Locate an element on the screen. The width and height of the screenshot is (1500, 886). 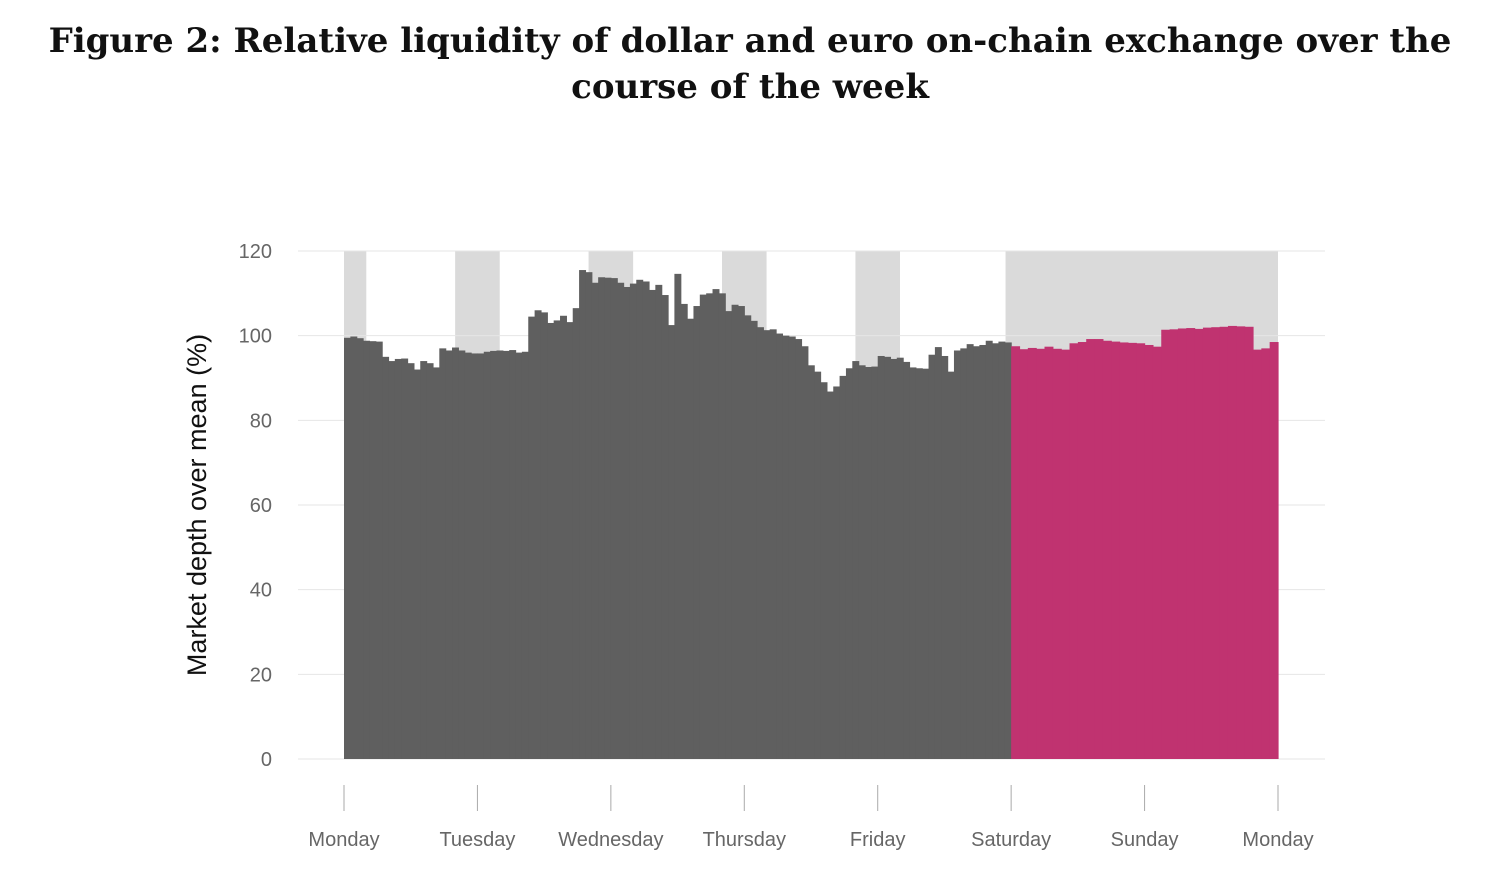
x-tick-label: Monday is located at coordinates (343, 840).